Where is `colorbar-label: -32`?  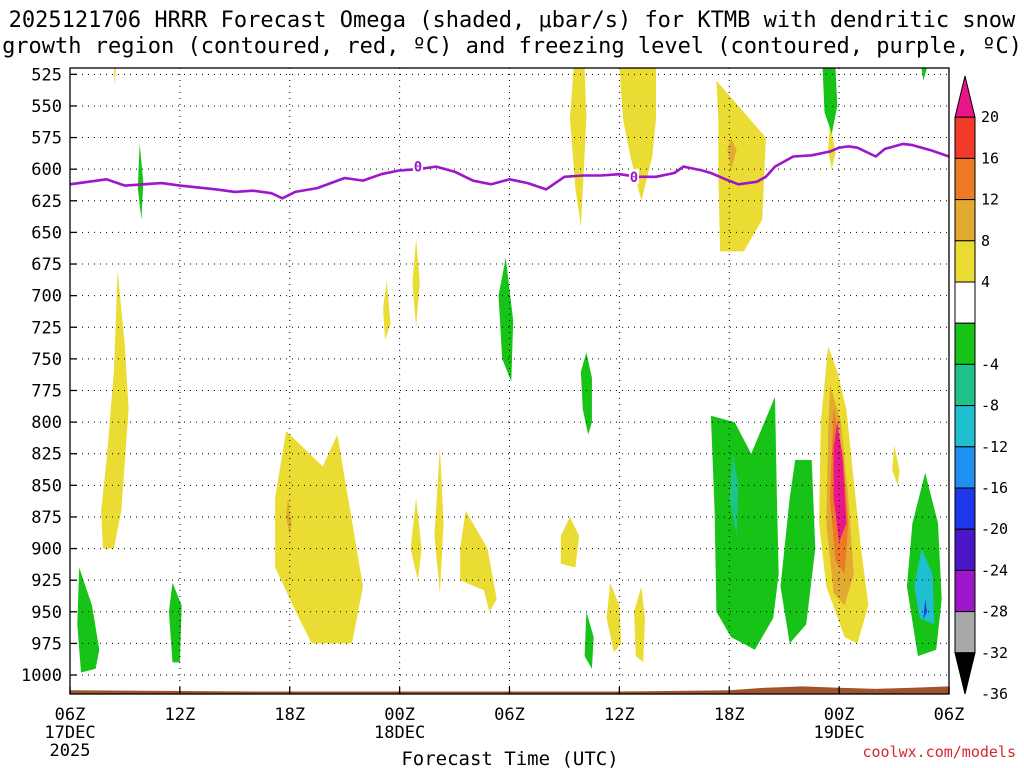 colorbar-label: -32 is located at coordinates (994, 653).